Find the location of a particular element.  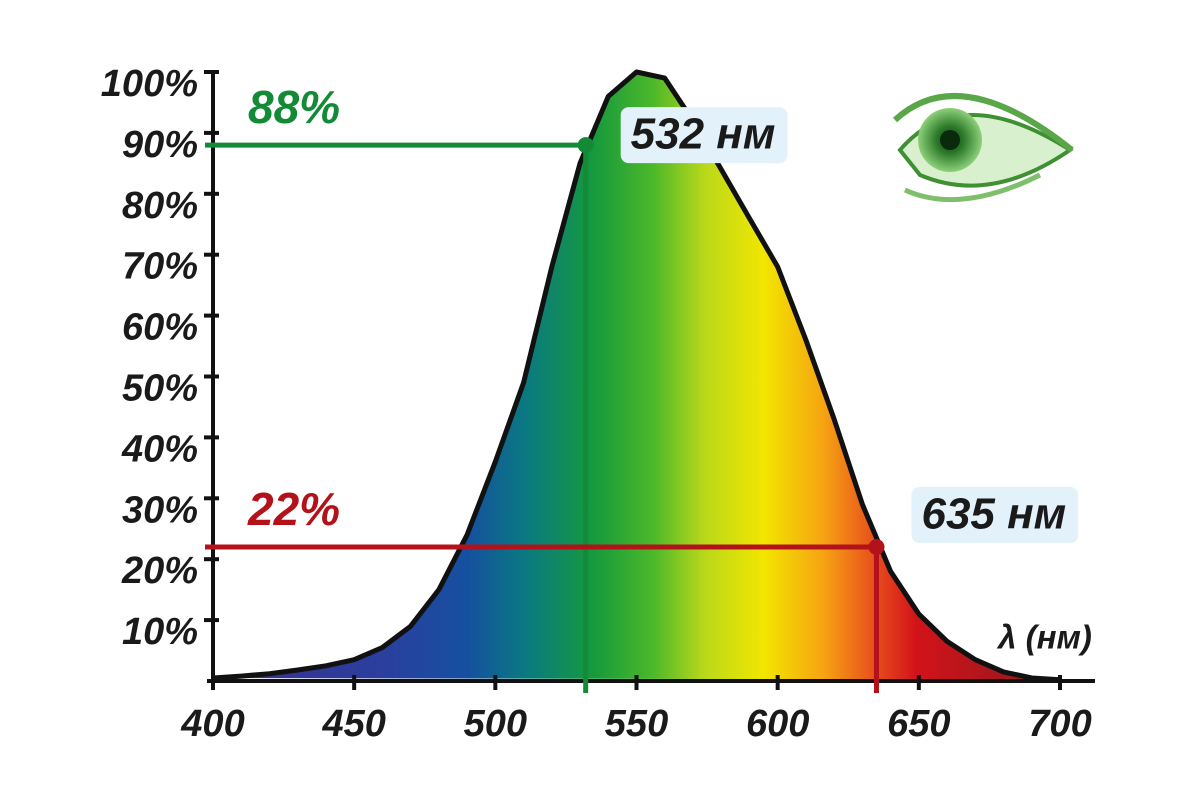

wavelength-label: 532 нм is located at coordinates (703, 134).